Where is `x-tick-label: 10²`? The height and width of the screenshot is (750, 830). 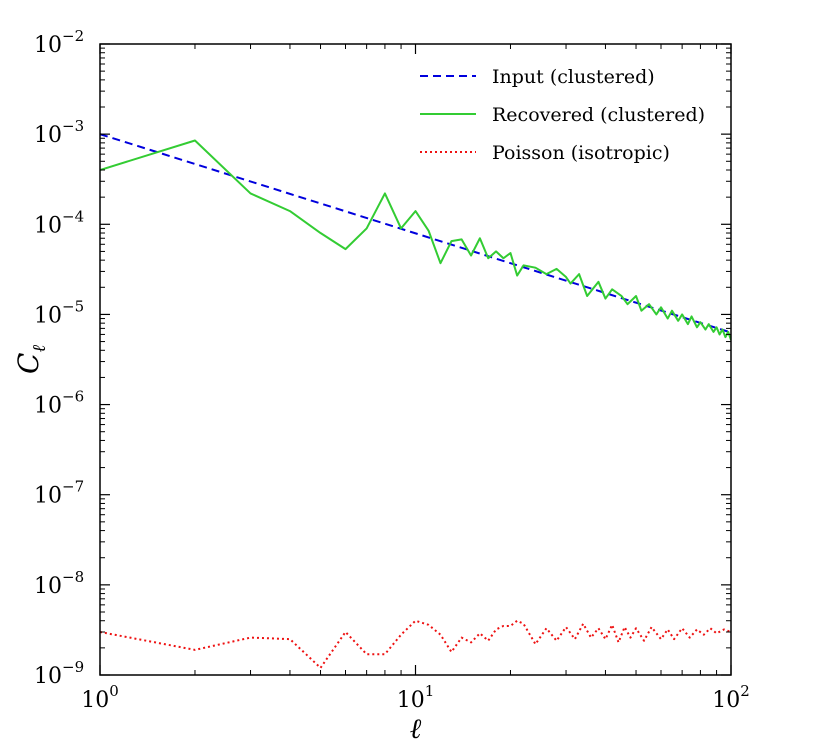 x-tick-label: 10² is located at coordinates (731, 697).